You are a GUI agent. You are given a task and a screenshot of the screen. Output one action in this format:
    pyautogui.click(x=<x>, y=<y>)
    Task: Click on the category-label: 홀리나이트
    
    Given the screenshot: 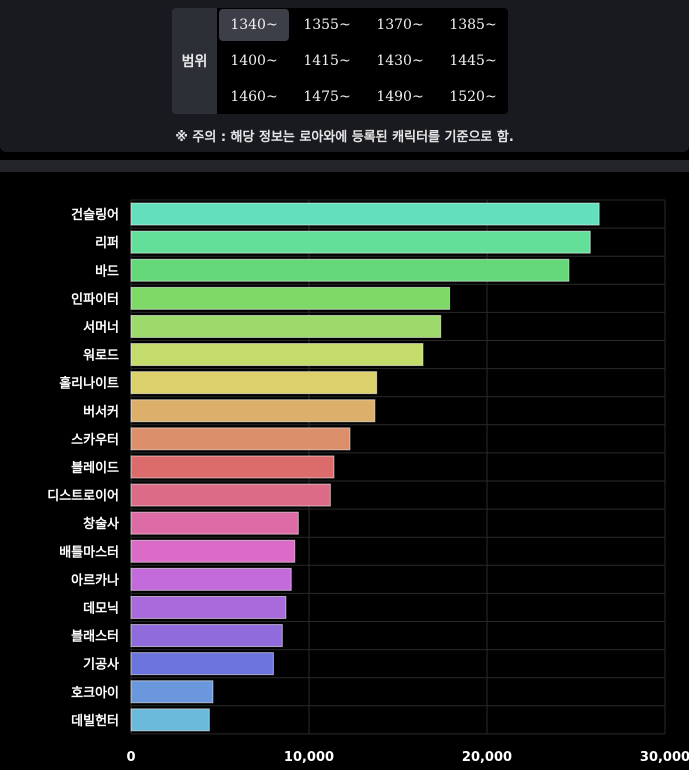 What is the action you would take?
    pyautogui.click(x=89, y=384)
    